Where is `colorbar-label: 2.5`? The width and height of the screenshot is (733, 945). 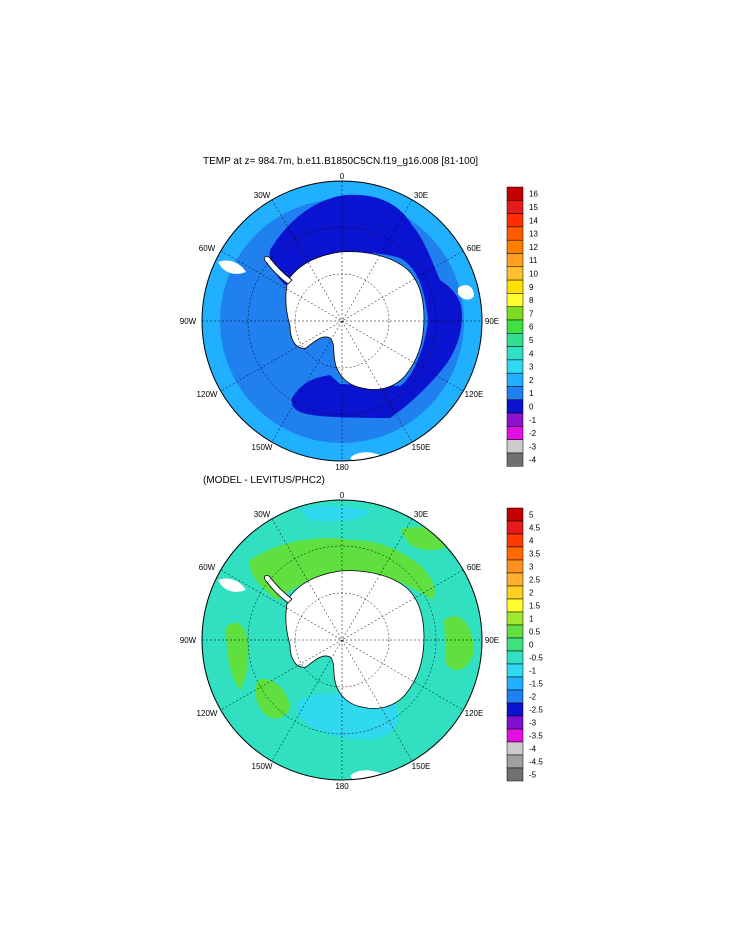 colorbar-label: 2.5 is located at coordinates (535, 580).